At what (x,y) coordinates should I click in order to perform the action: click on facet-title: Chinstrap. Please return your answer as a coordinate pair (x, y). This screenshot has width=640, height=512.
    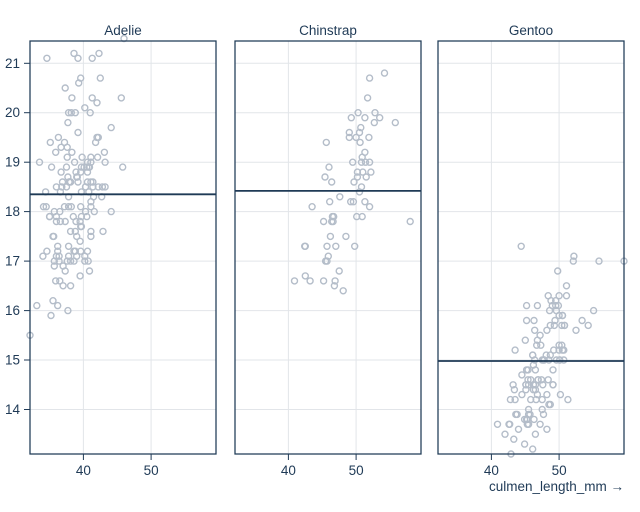
    Looking at the image, I should click on (328, 30).